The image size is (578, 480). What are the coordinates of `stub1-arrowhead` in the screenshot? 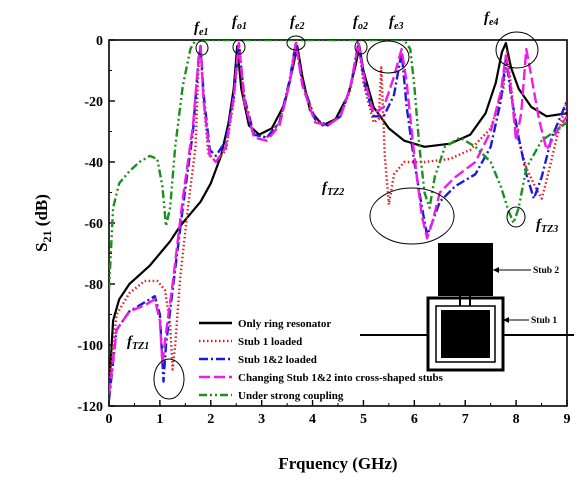 It's located at (506, 320).